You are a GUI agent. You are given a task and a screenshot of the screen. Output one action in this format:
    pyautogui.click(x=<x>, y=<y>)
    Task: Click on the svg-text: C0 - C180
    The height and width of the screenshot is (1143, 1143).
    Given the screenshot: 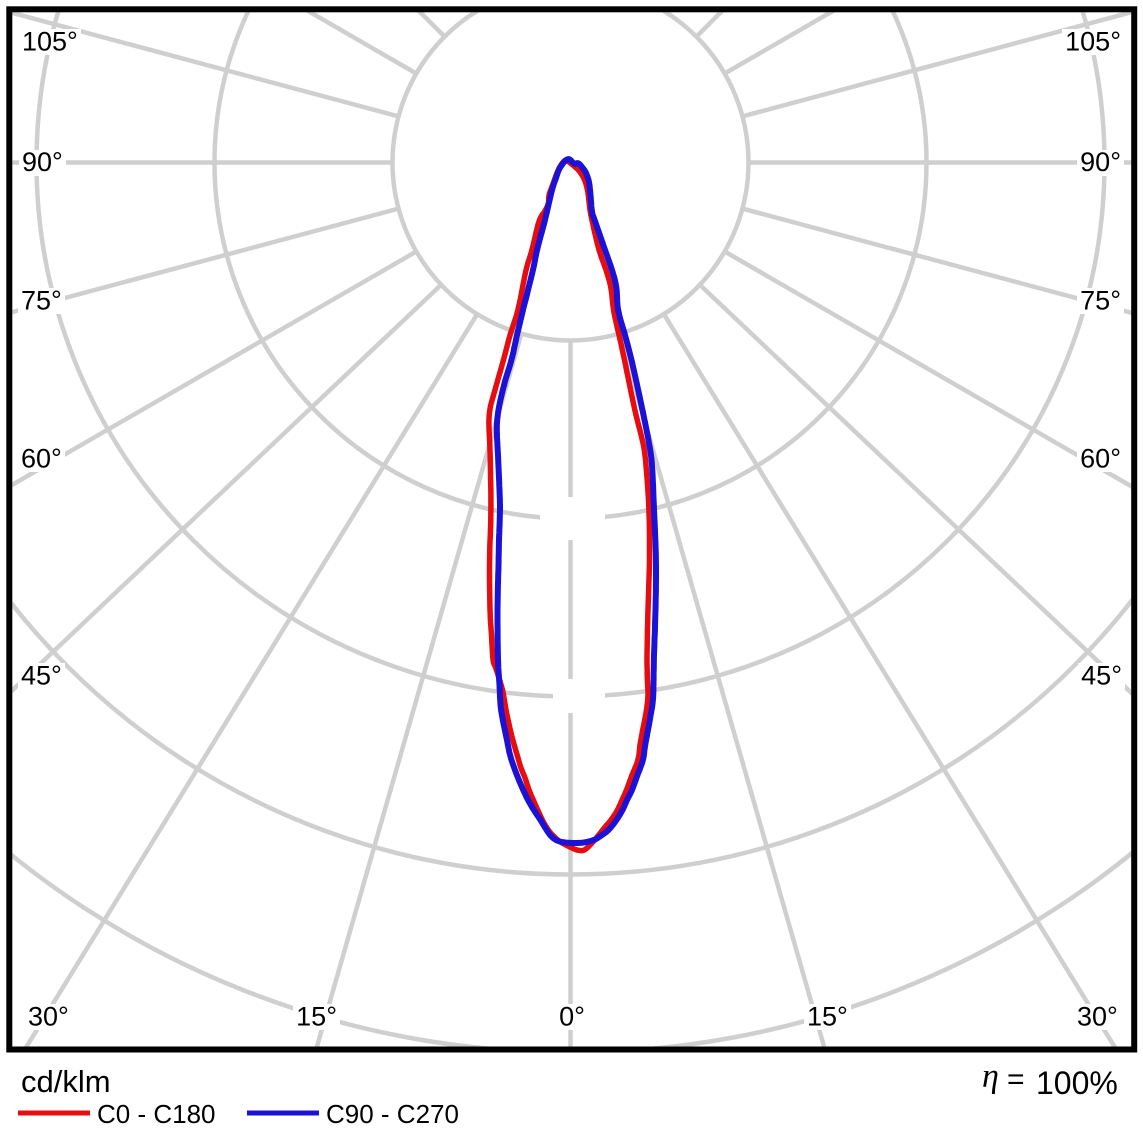 What is the action you would take?
    pyautogui.click(x=156, y=1114)
    